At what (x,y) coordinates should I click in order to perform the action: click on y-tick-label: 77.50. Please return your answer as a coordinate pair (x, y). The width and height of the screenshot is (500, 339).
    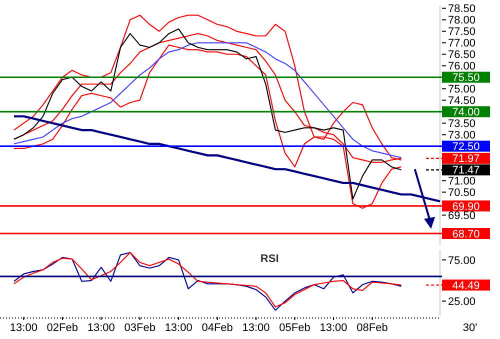
    Looking at the image, I should click on (462, 32).